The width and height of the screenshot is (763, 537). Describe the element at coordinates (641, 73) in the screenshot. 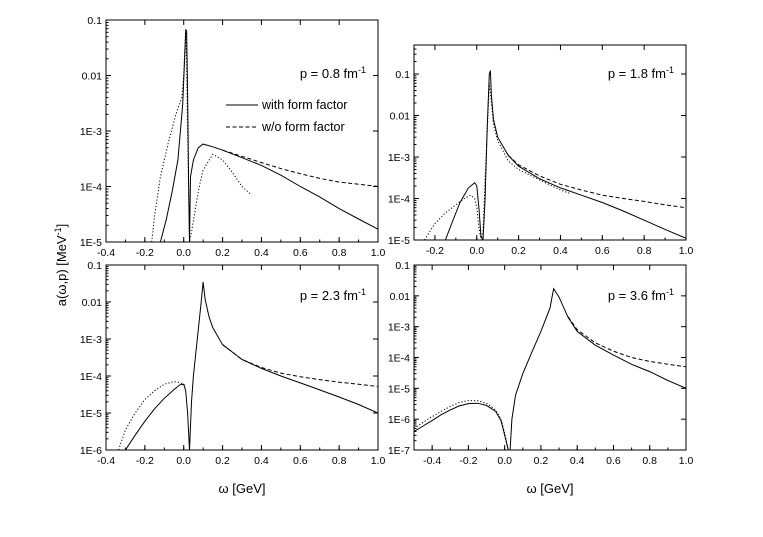

I see `panel-label: p = 1.8 fm-1` at that location.